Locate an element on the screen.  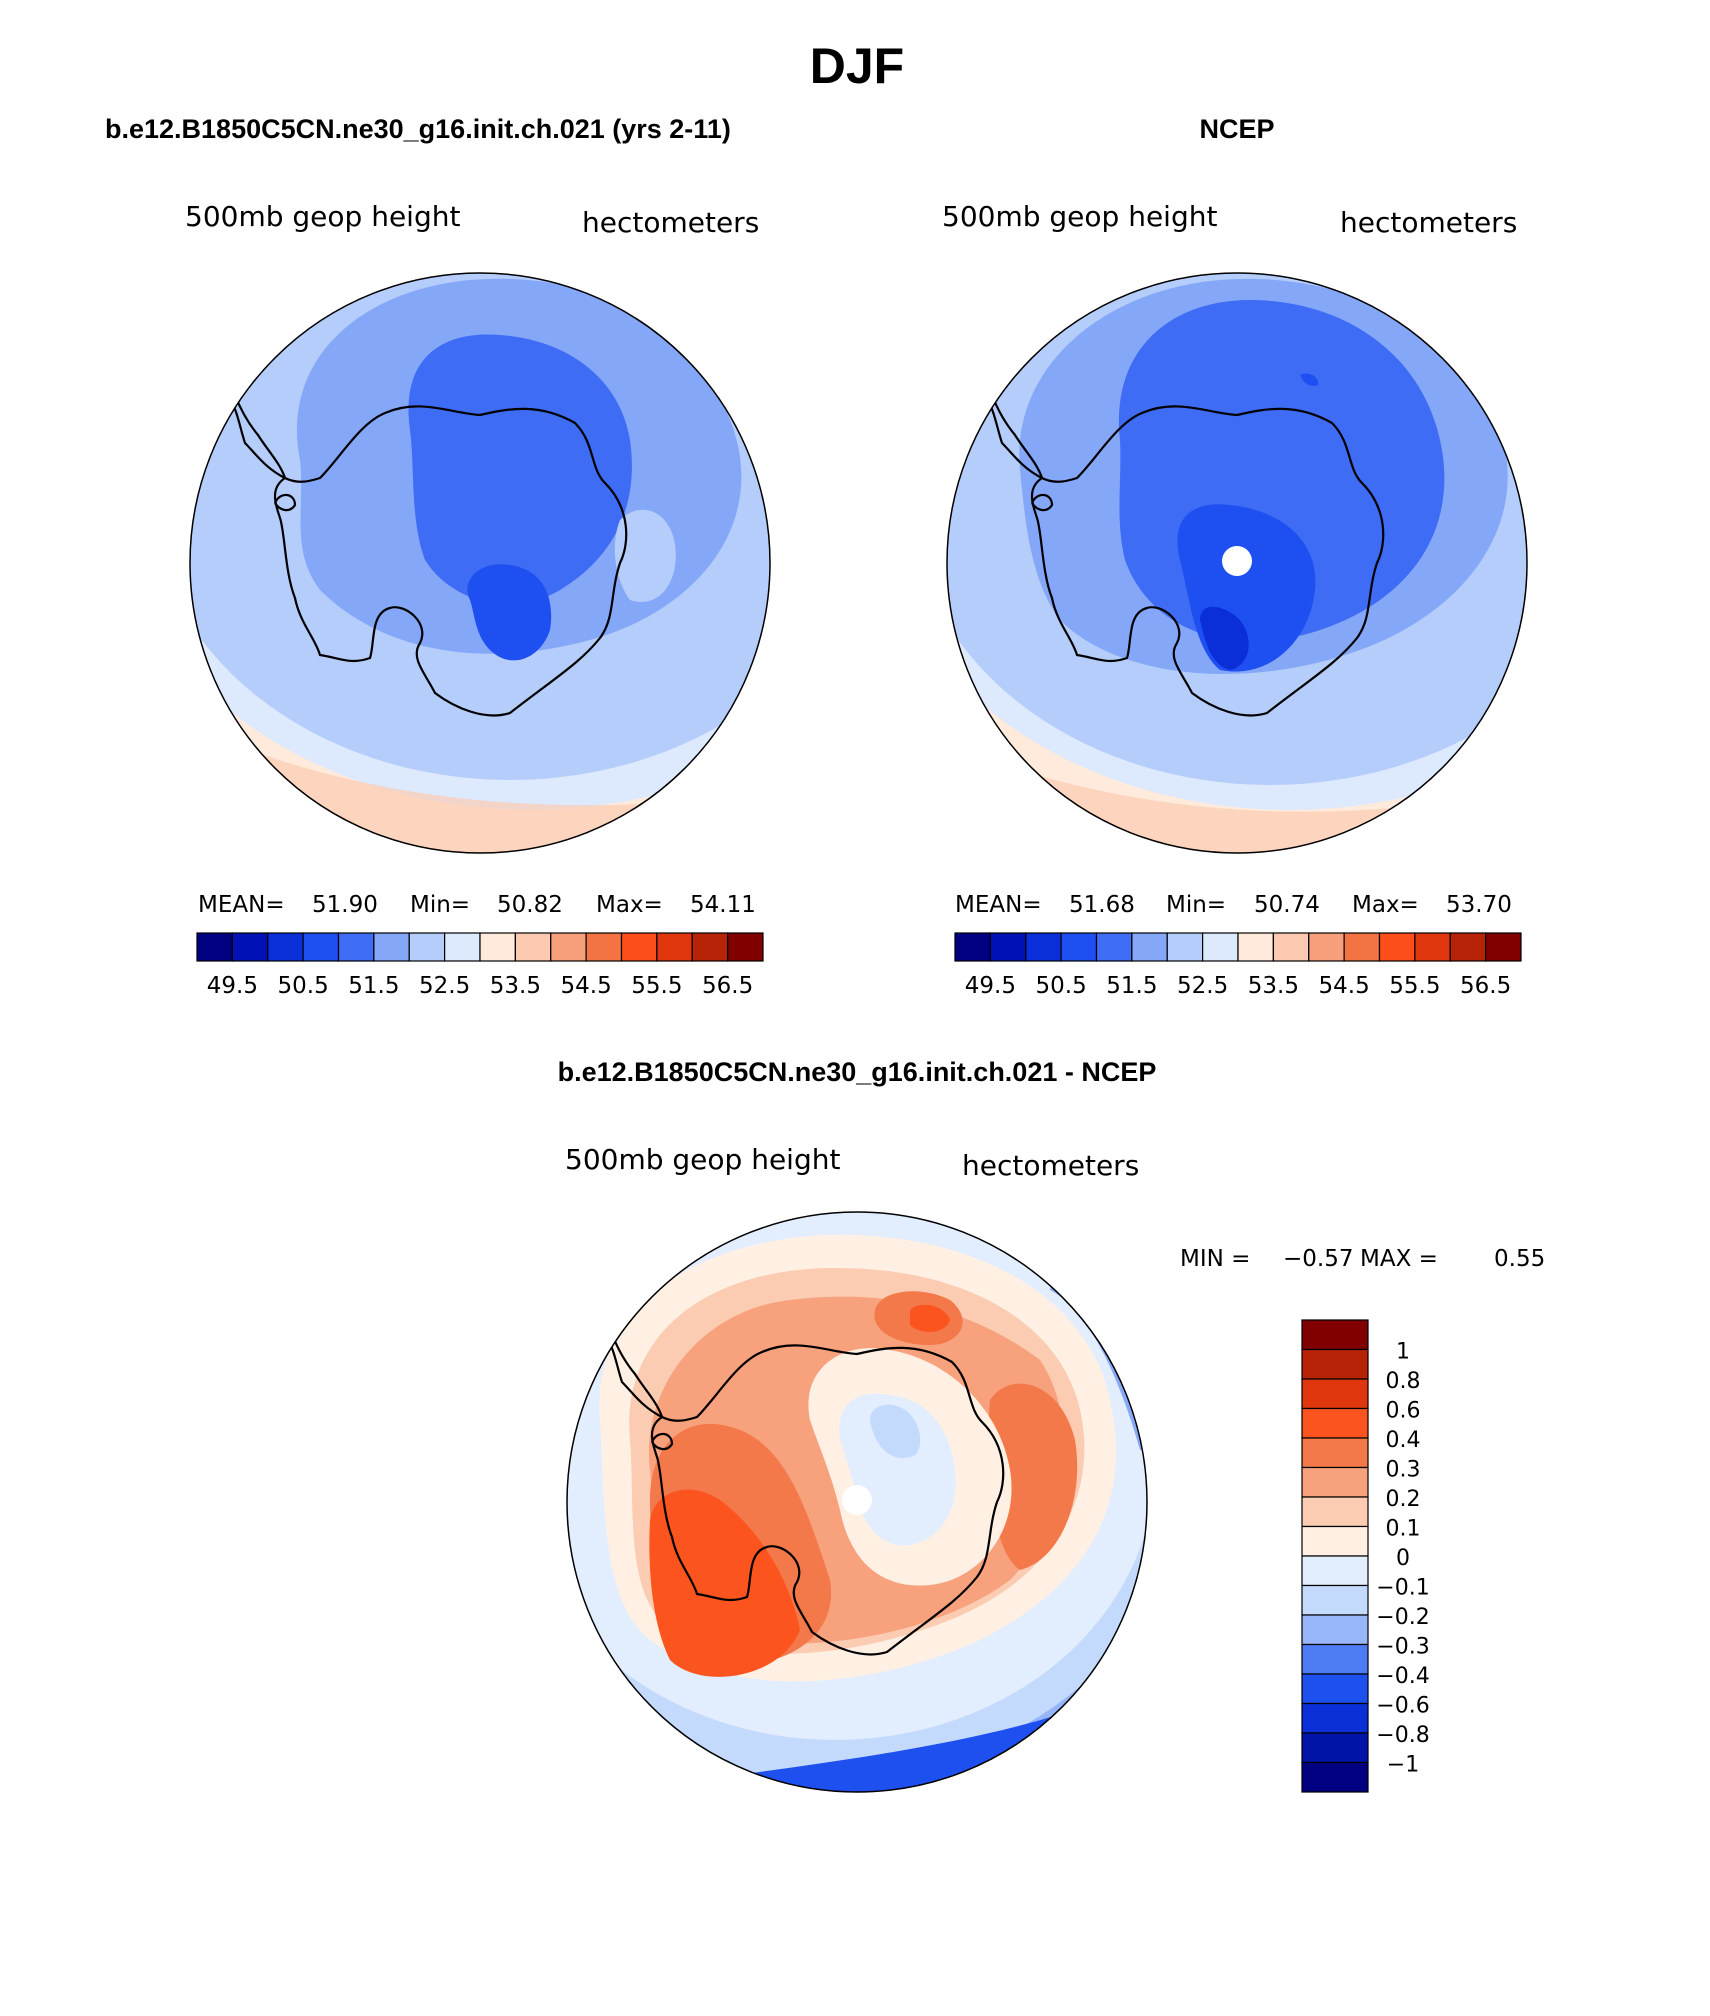
panel-model-colorbar-label: 52.5 is located at coordinates (444, 986).